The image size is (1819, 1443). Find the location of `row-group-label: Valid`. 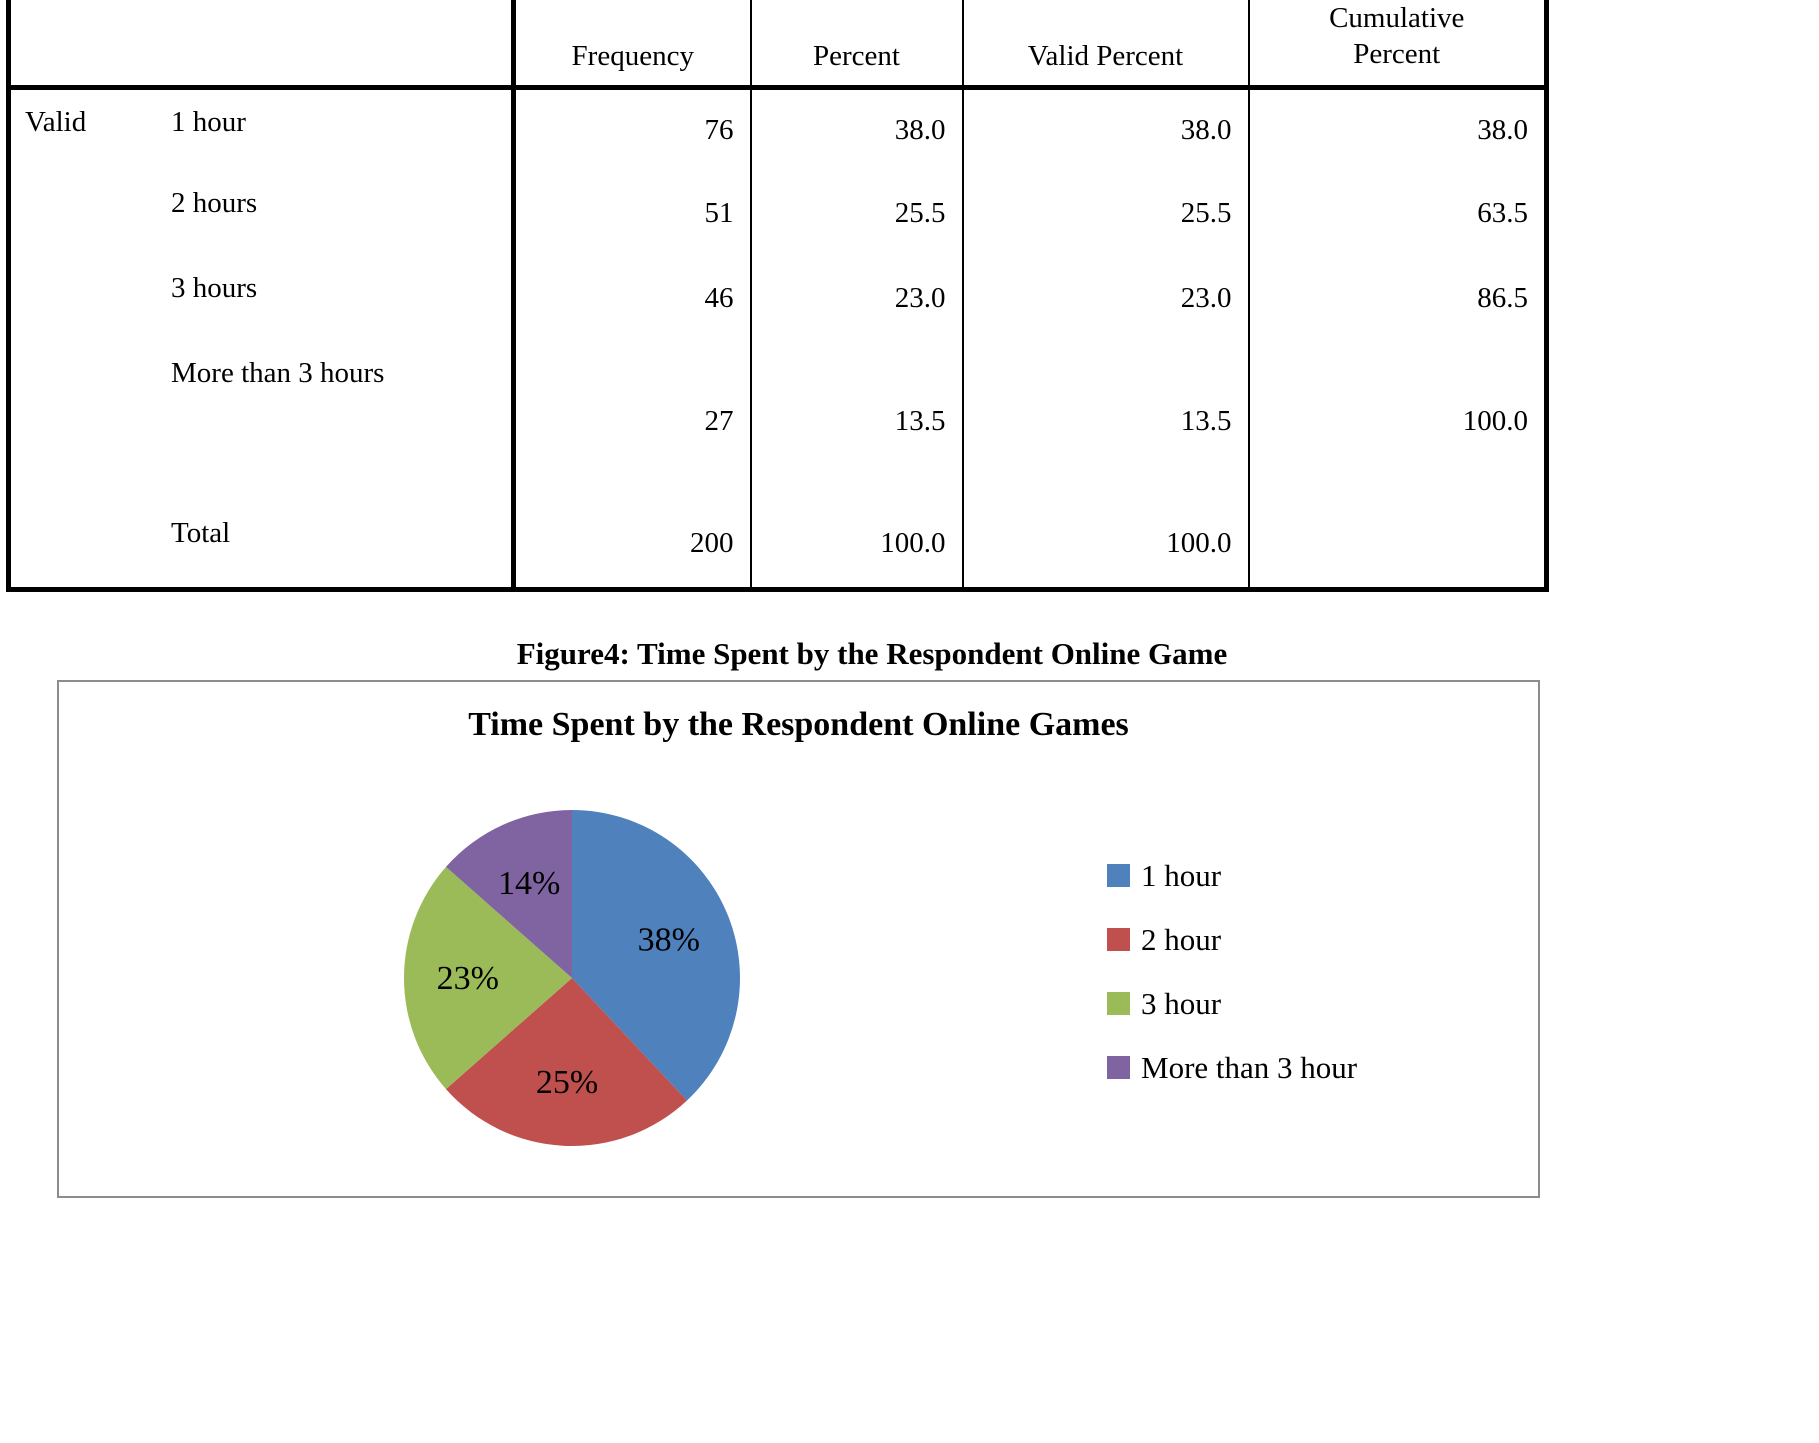

row-group-label: Valid is located at coordinates (56, 121).